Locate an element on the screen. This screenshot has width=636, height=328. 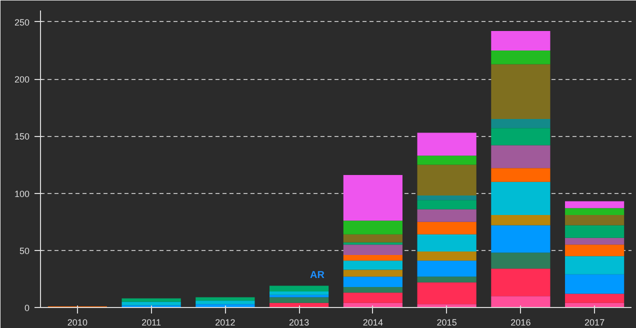
y-tick-label: 200 is located at coordinates (22, 79).